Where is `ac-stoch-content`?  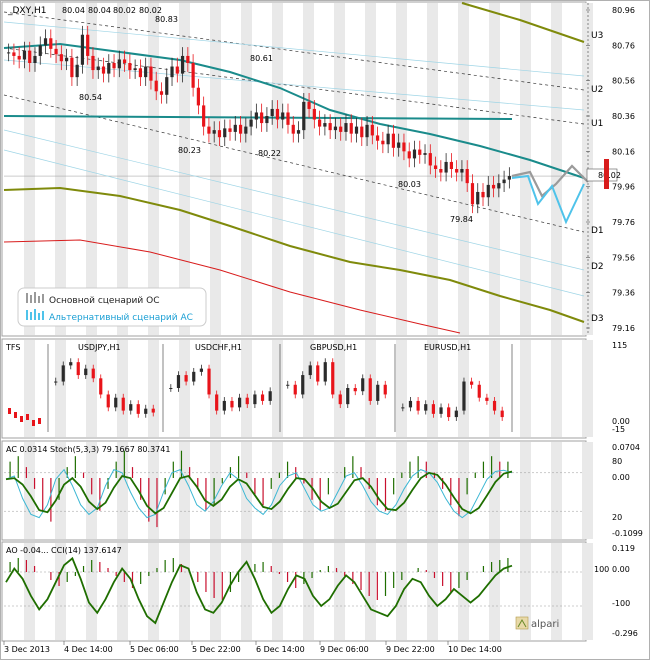
ac-stoch-content is located at coordinates (298, 490).